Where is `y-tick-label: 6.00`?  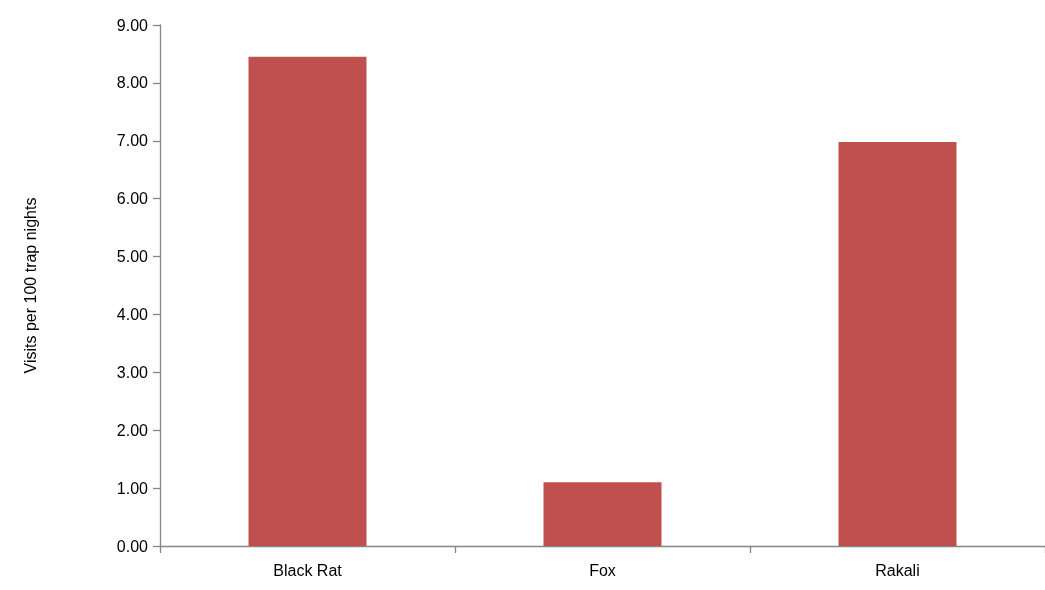
y-tick-label: 6.00 is located at coordinates (132, 199).